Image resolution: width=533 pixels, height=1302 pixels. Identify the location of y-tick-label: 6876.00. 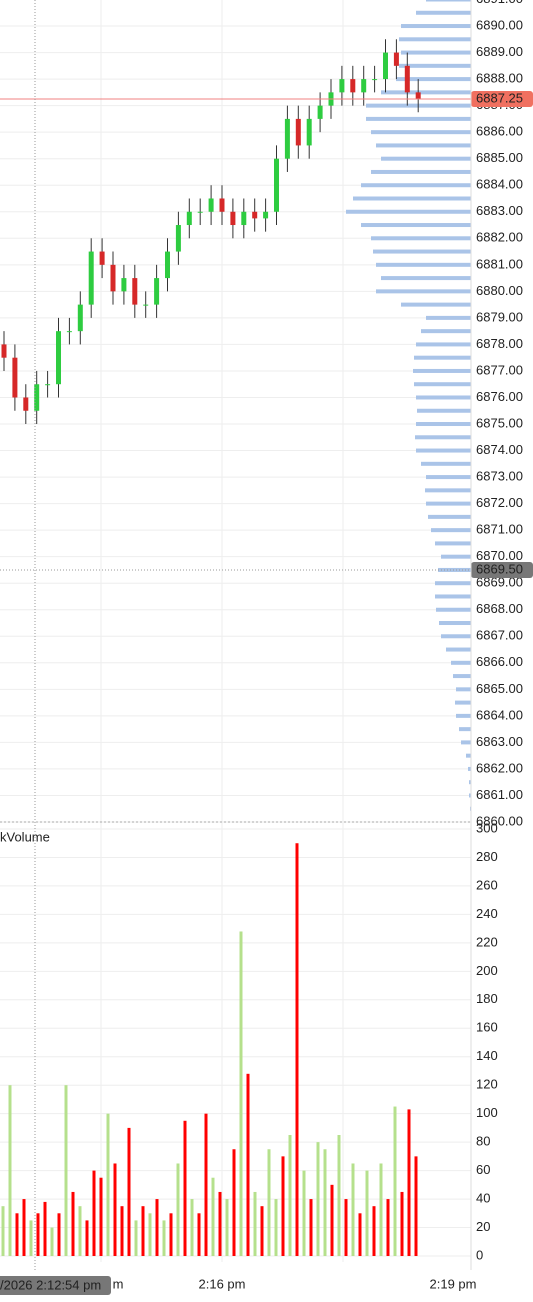
(499, 396).